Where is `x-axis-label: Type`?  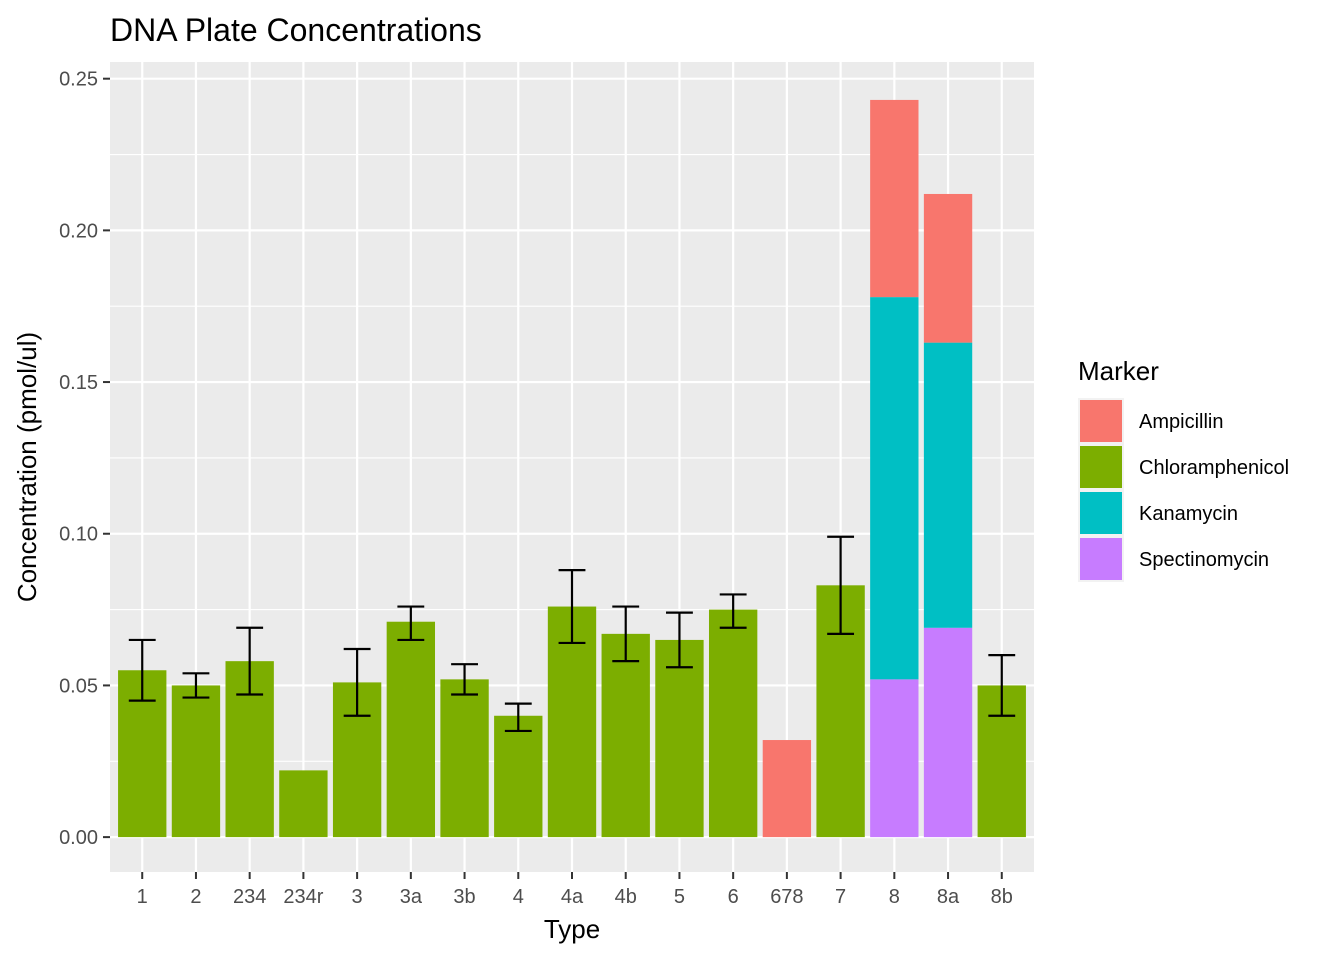 x-axis-label: Type is located at coordinates (572, 929).